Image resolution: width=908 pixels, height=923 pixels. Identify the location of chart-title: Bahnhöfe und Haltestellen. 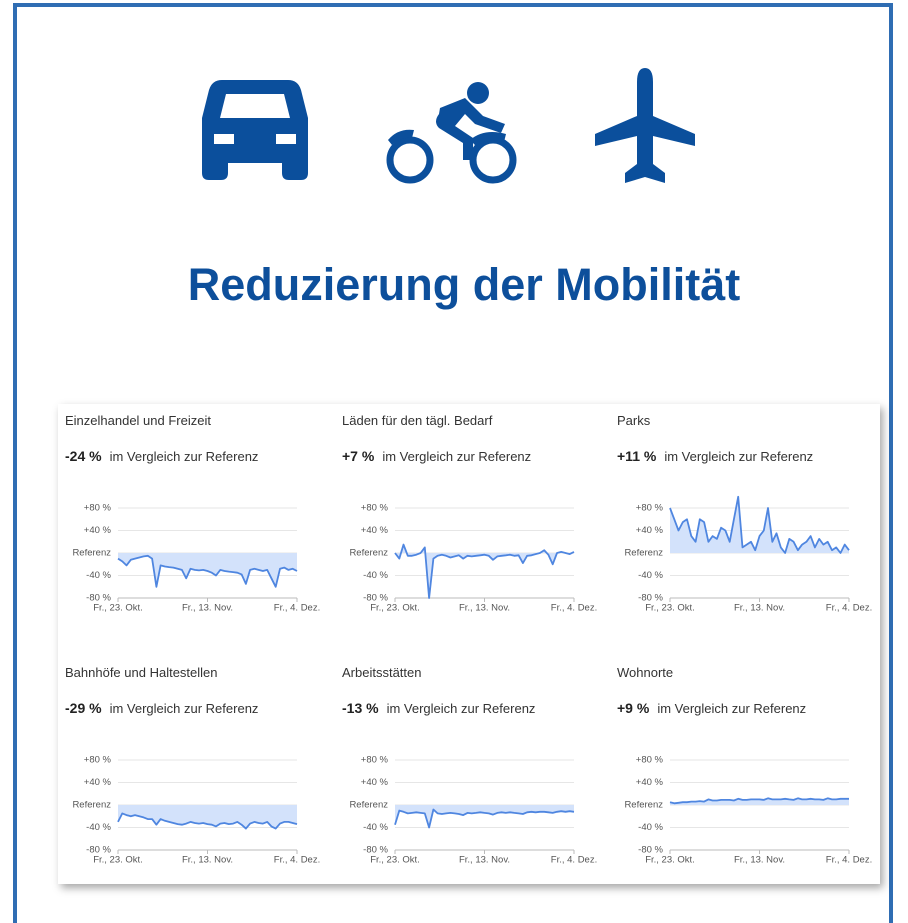
(141, 672).